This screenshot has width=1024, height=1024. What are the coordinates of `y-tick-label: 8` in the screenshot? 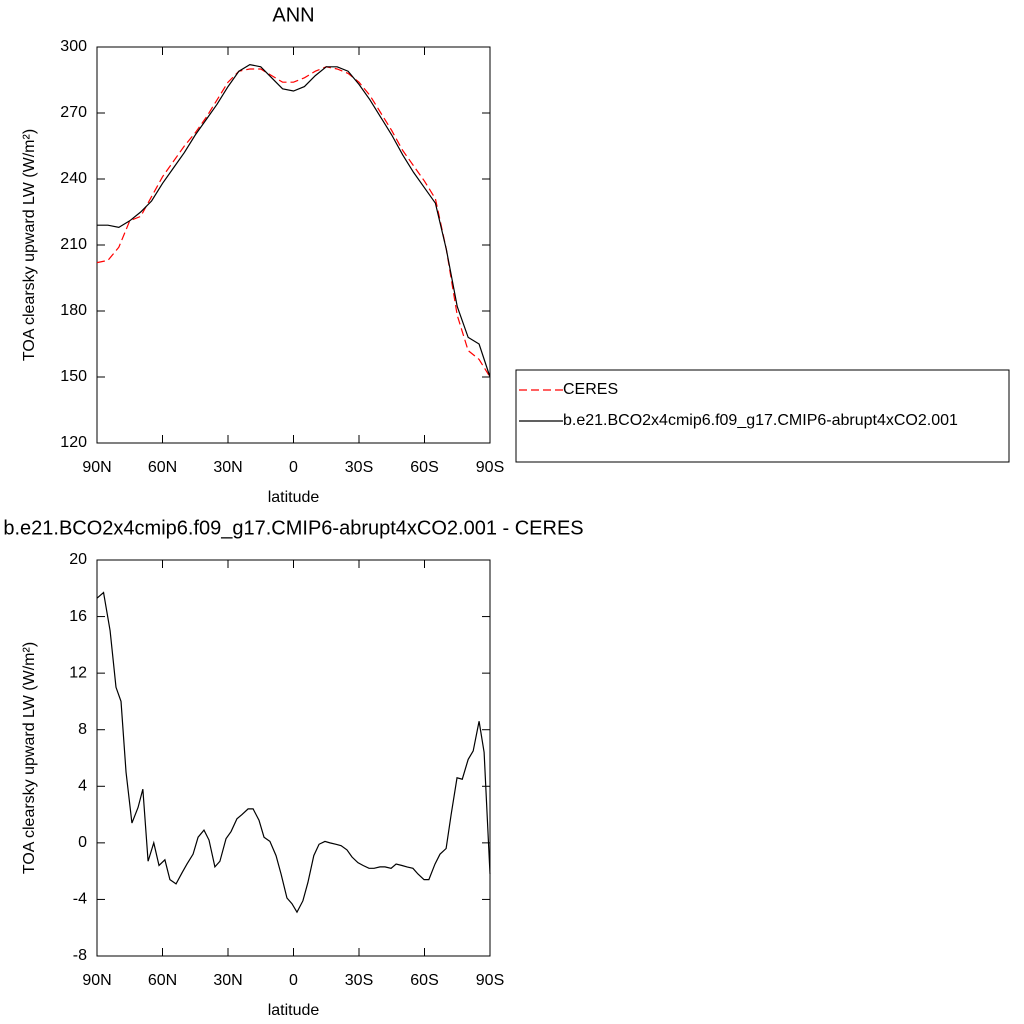 It's located at (82, 729).